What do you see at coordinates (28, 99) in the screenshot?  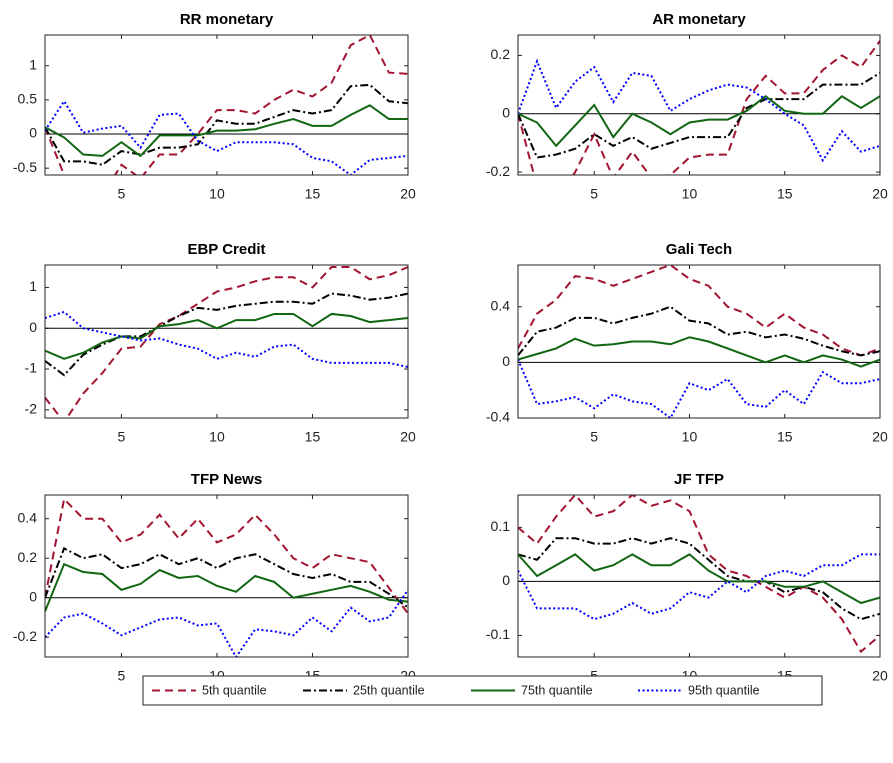 I see `y-tick-label: 0.5` at bounding box center [28, 99].